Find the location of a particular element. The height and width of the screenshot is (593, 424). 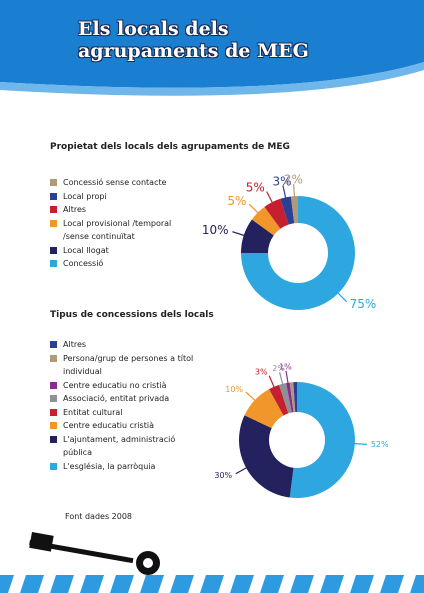

header-wave is located at coordinates (212, 79).